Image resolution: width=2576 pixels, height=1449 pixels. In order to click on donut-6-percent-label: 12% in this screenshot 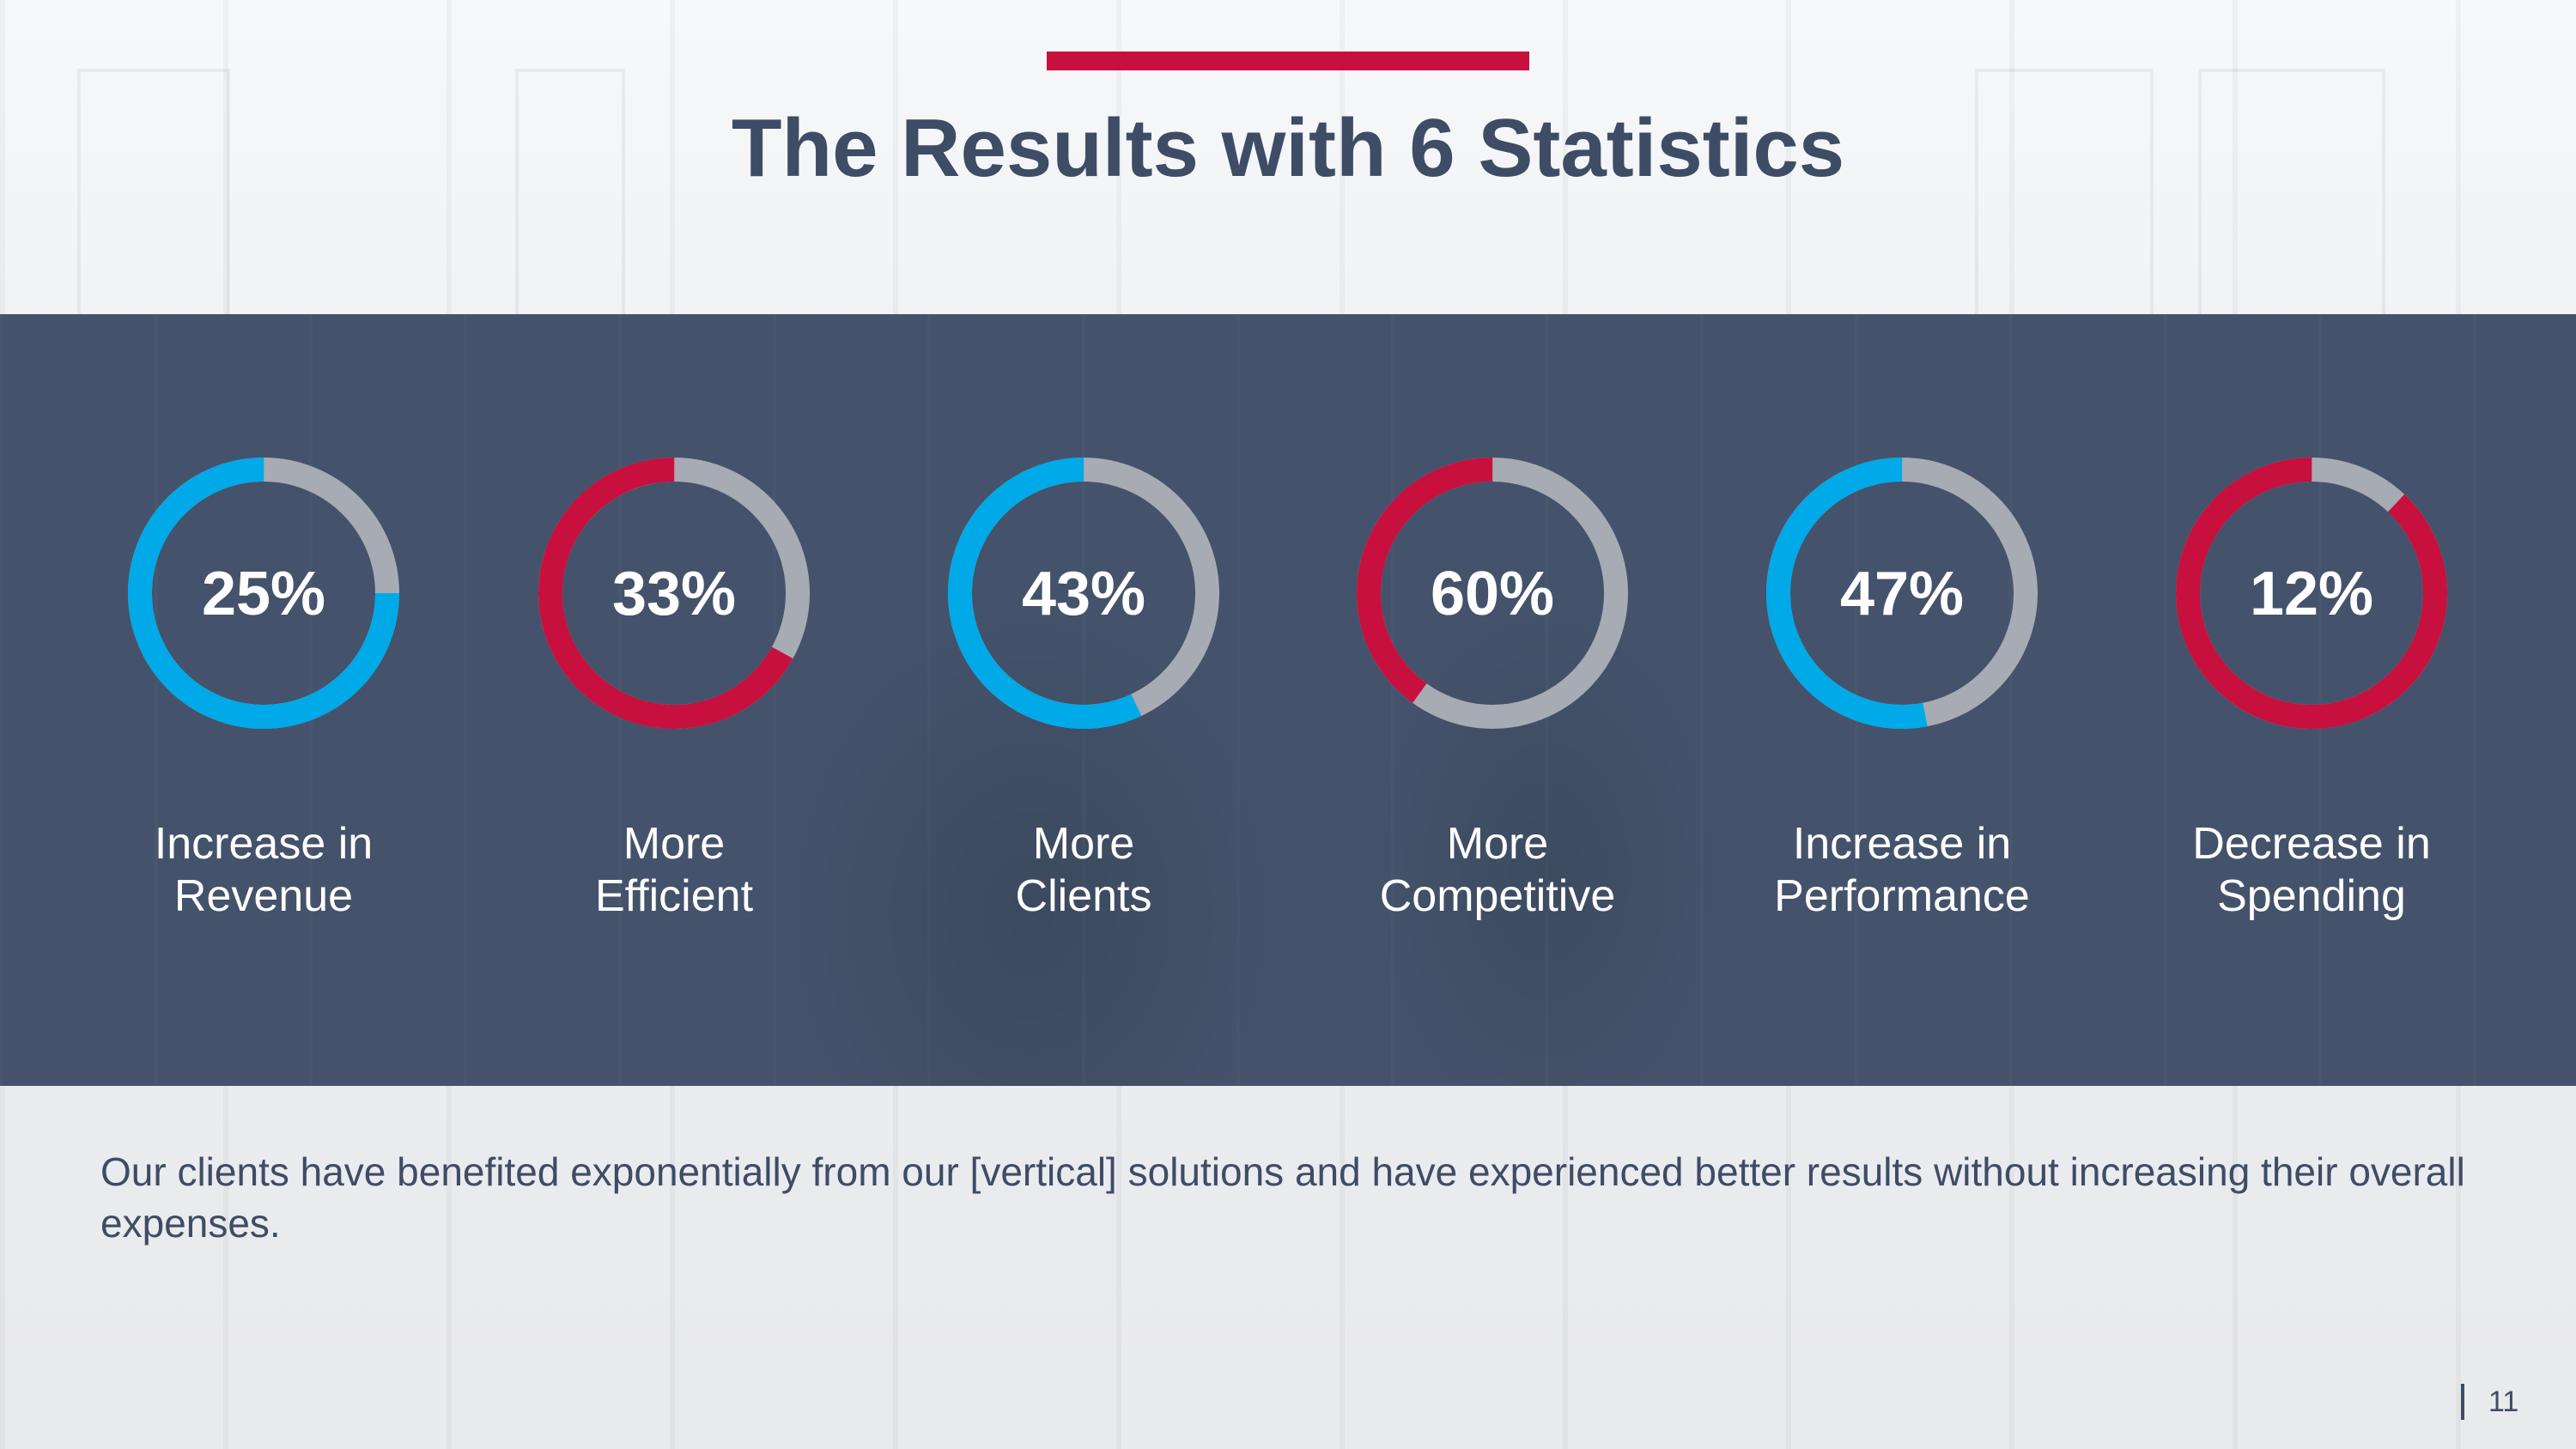, I will do `click(2311, 594)`.